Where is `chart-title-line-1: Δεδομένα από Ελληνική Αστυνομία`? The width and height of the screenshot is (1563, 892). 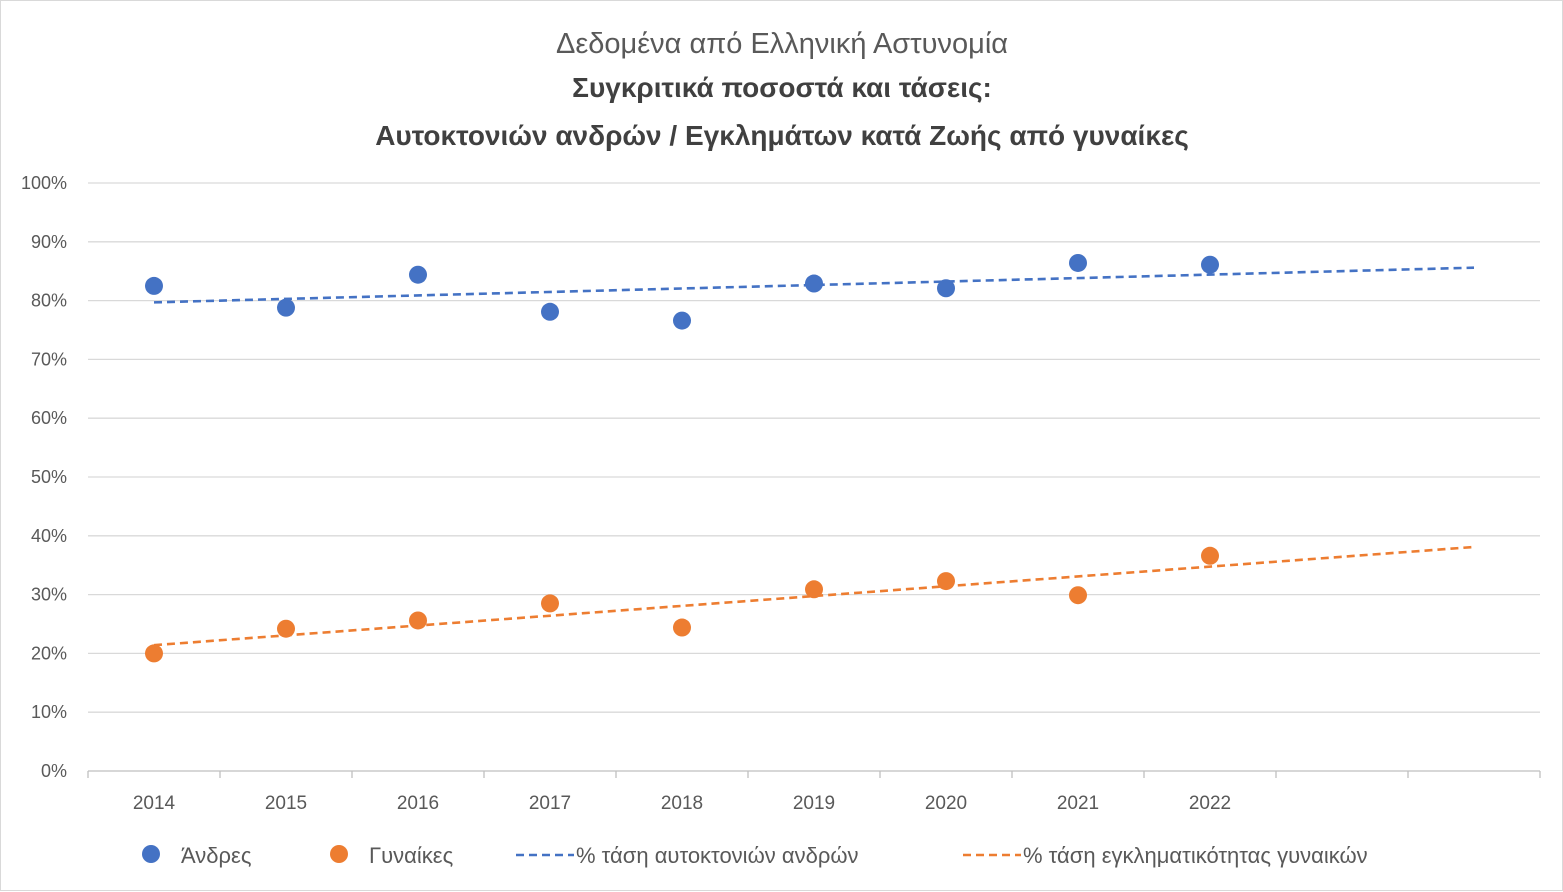 chart-title-line-1: Δεδομένα από Ελληνική Αστυνομία is located at coordinates (782, 44).